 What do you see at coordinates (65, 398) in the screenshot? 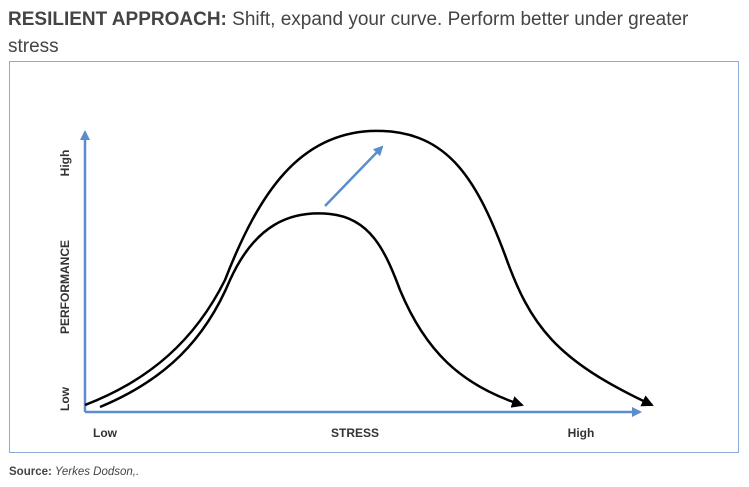
I see `y-axis-low-label: Low` at bounding box center [65, 398].